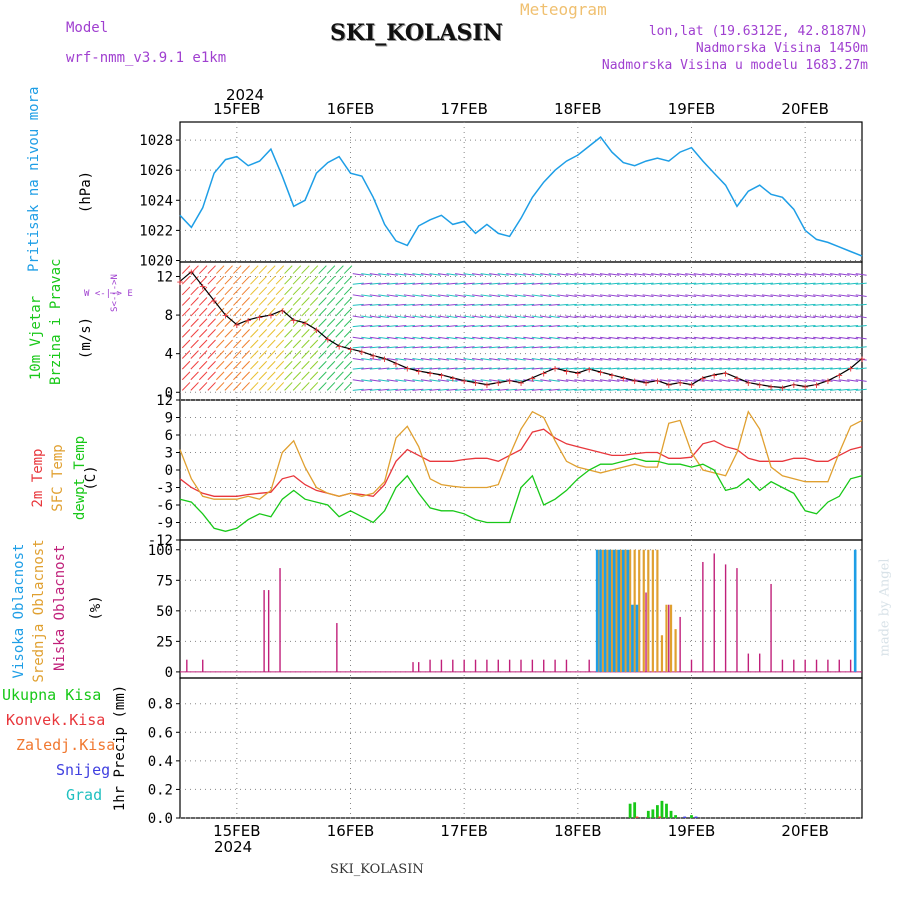  Describe the element at coordinates (521, 462) in the screenshot. I see `temp-line-2m-temp` at that location.